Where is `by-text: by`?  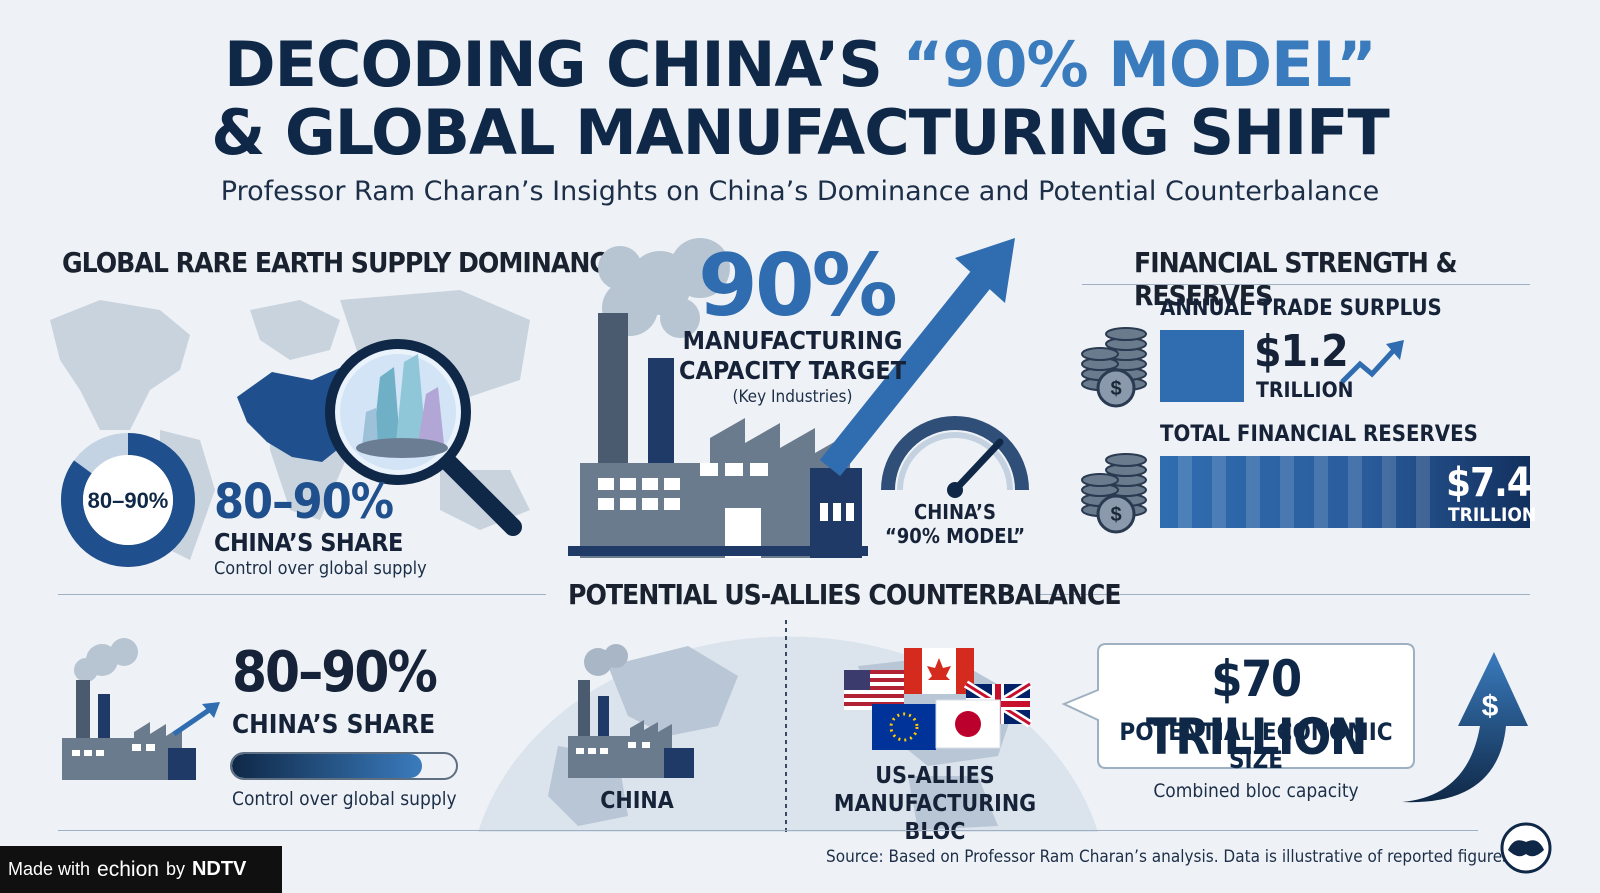
by-text: by is located at coordinates (175, 869).